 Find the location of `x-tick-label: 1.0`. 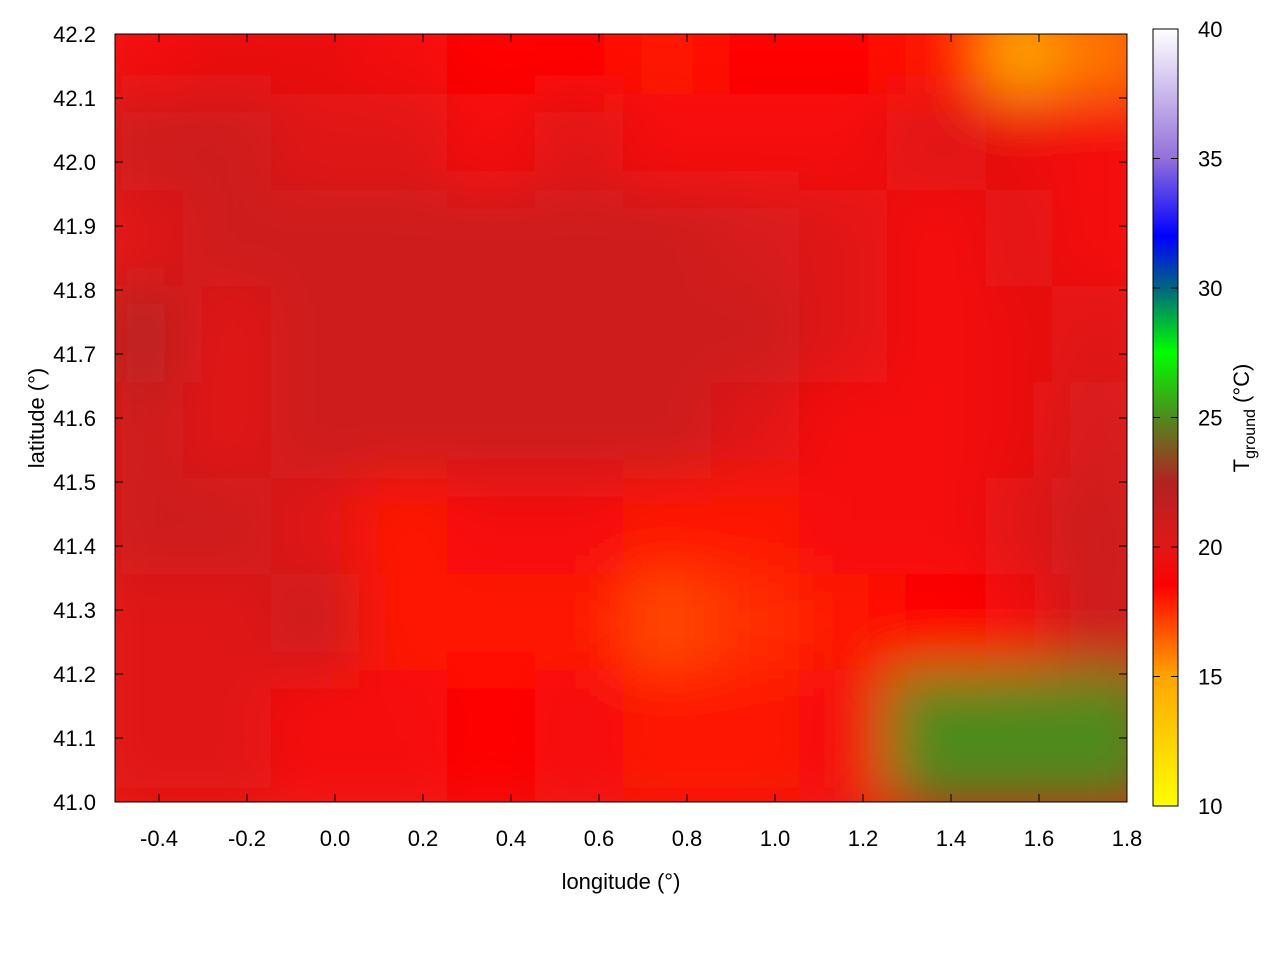

x-tick-label: 1.0 is located at coordinates (775, 838).